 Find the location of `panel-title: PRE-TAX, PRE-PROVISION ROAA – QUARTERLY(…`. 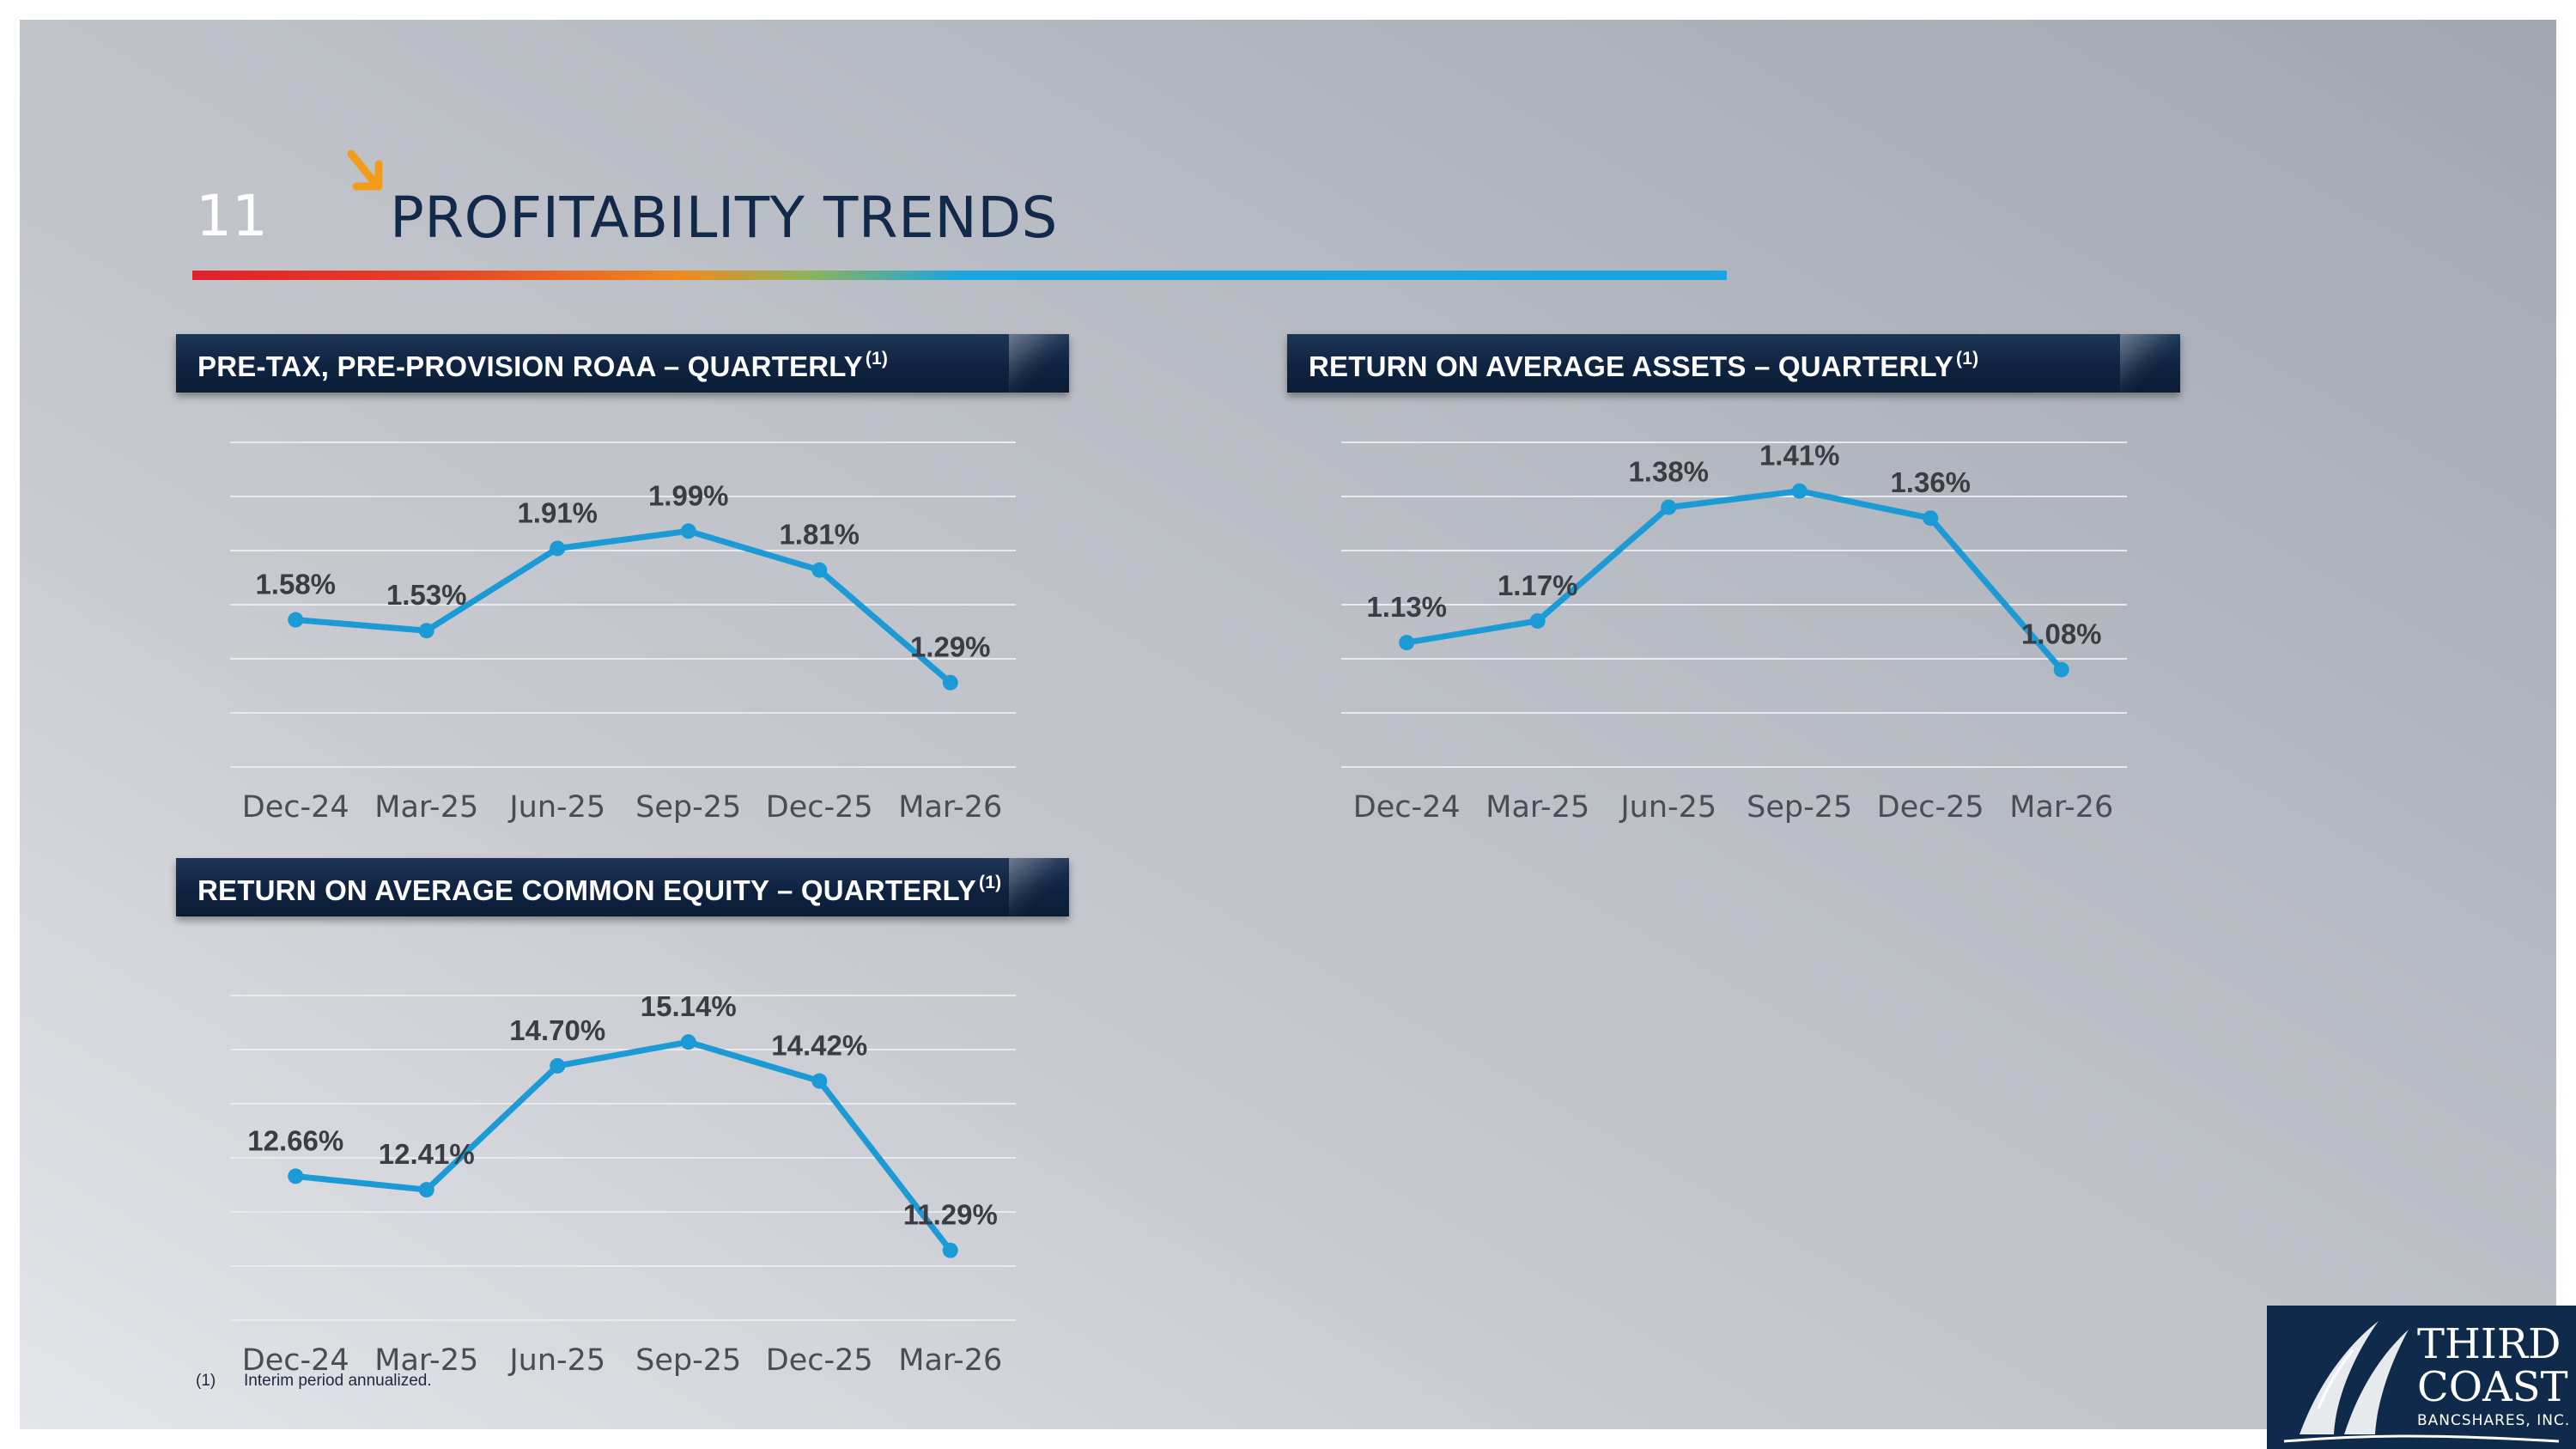

panel-title: PRE-TAX, PRE-PROVISION ROAA – QUARTERLY(… is located at coordinates (543, 366).